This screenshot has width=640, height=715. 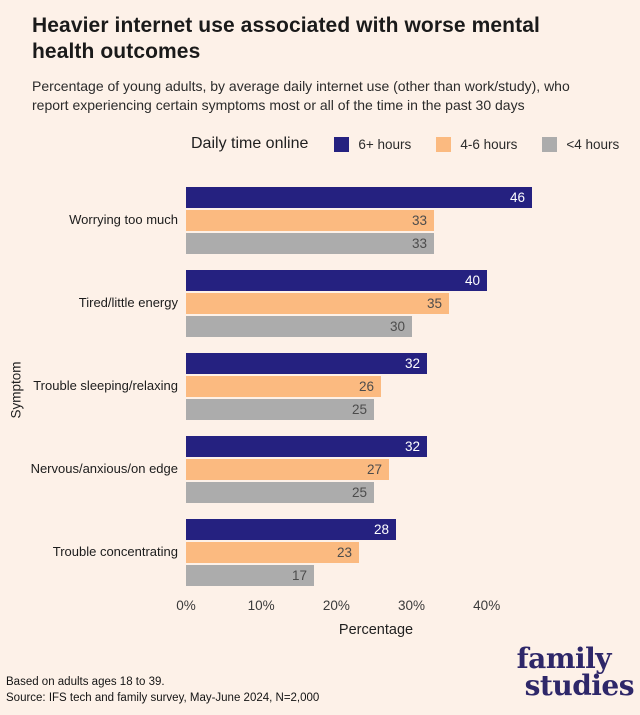 I want to click on brand-logo: family studies, so click(x=575, y=672).